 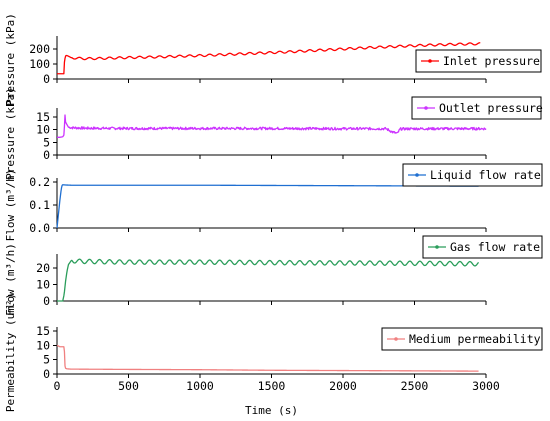 I want to click on legend-label: Gas flow rate, so click(x=495, y=247).